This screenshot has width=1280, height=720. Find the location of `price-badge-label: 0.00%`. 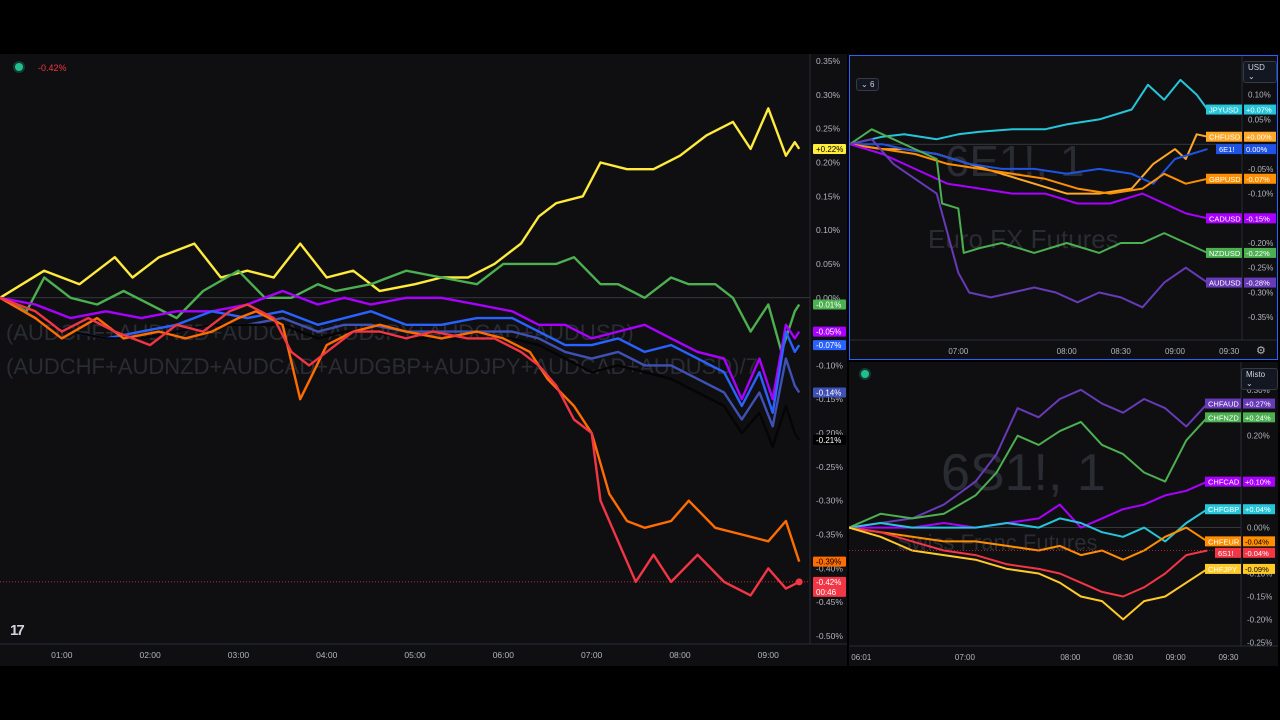

price-badge-label: 0.00% is located at coordinates (1257, 149).